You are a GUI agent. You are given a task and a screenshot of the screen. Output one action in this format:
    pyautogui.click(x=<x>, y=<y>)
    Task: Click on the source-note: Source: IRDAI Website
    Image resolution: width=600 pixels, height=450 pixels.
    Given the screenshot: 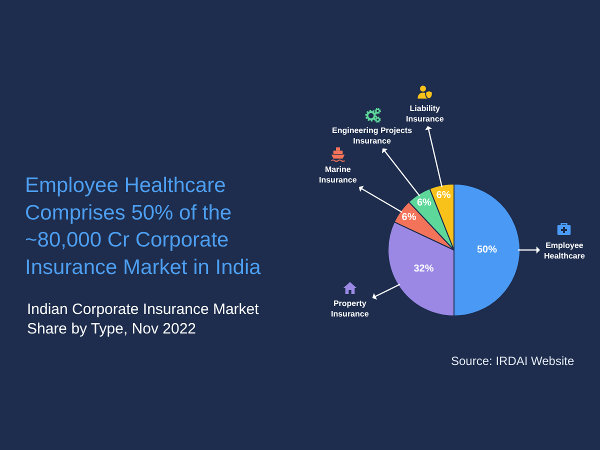 What is the action you would take?
    pyautogui.click(x=512, y=361)
    